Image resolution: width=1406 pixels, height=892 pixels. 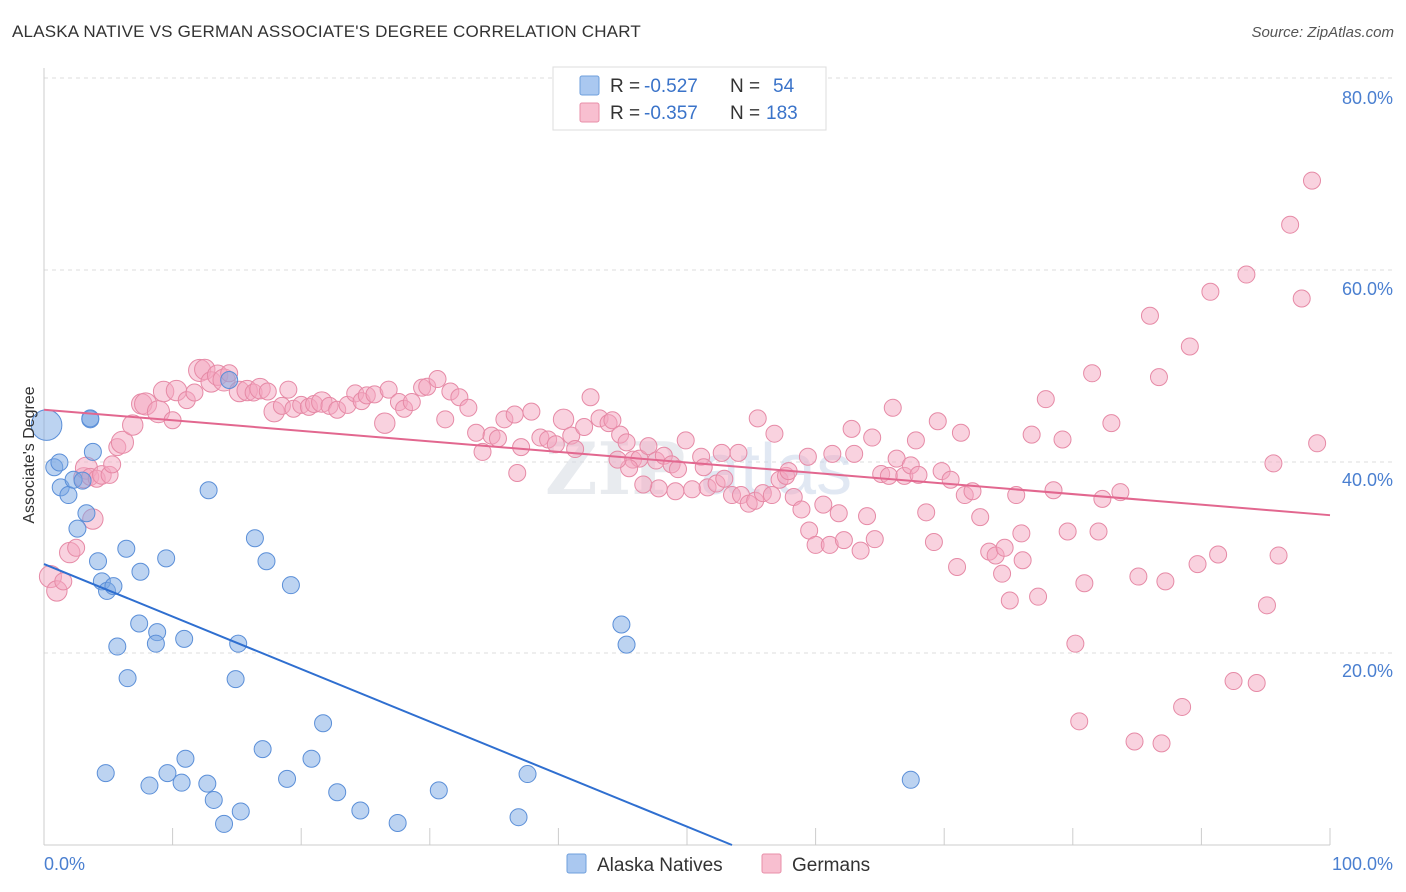 What do you see at coordinates (660, 865) in the screenshot?
I see `bottom-legend-label-alaska: Alaska Natives` at bounding box center [660, 865].